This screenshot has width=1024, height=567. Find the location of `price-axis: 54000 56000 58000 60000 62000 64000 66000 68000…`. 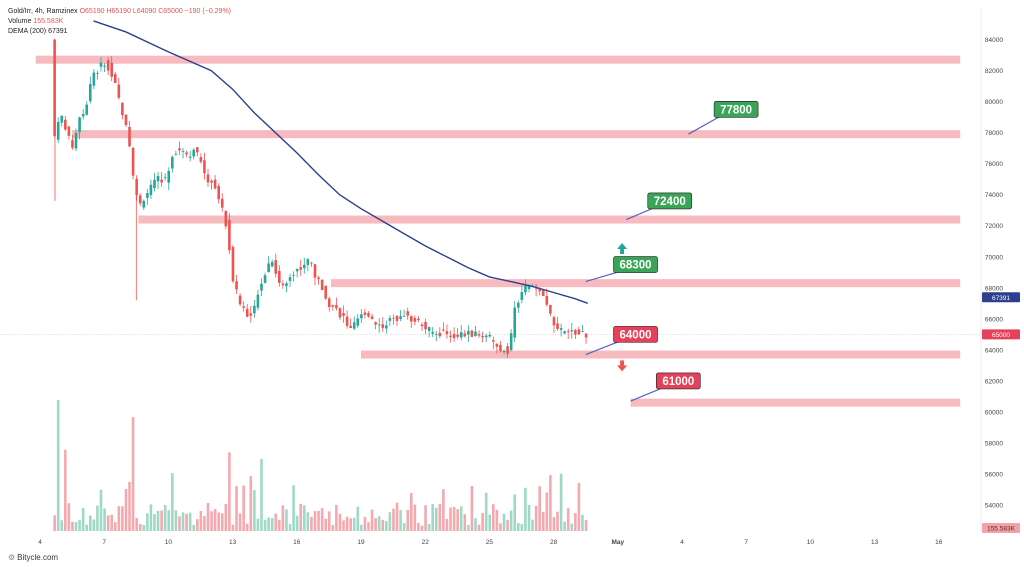

price-axis: 54000 56000 58000 60000 62000 64000 66000 68000… is located at coordinates (994, 273).